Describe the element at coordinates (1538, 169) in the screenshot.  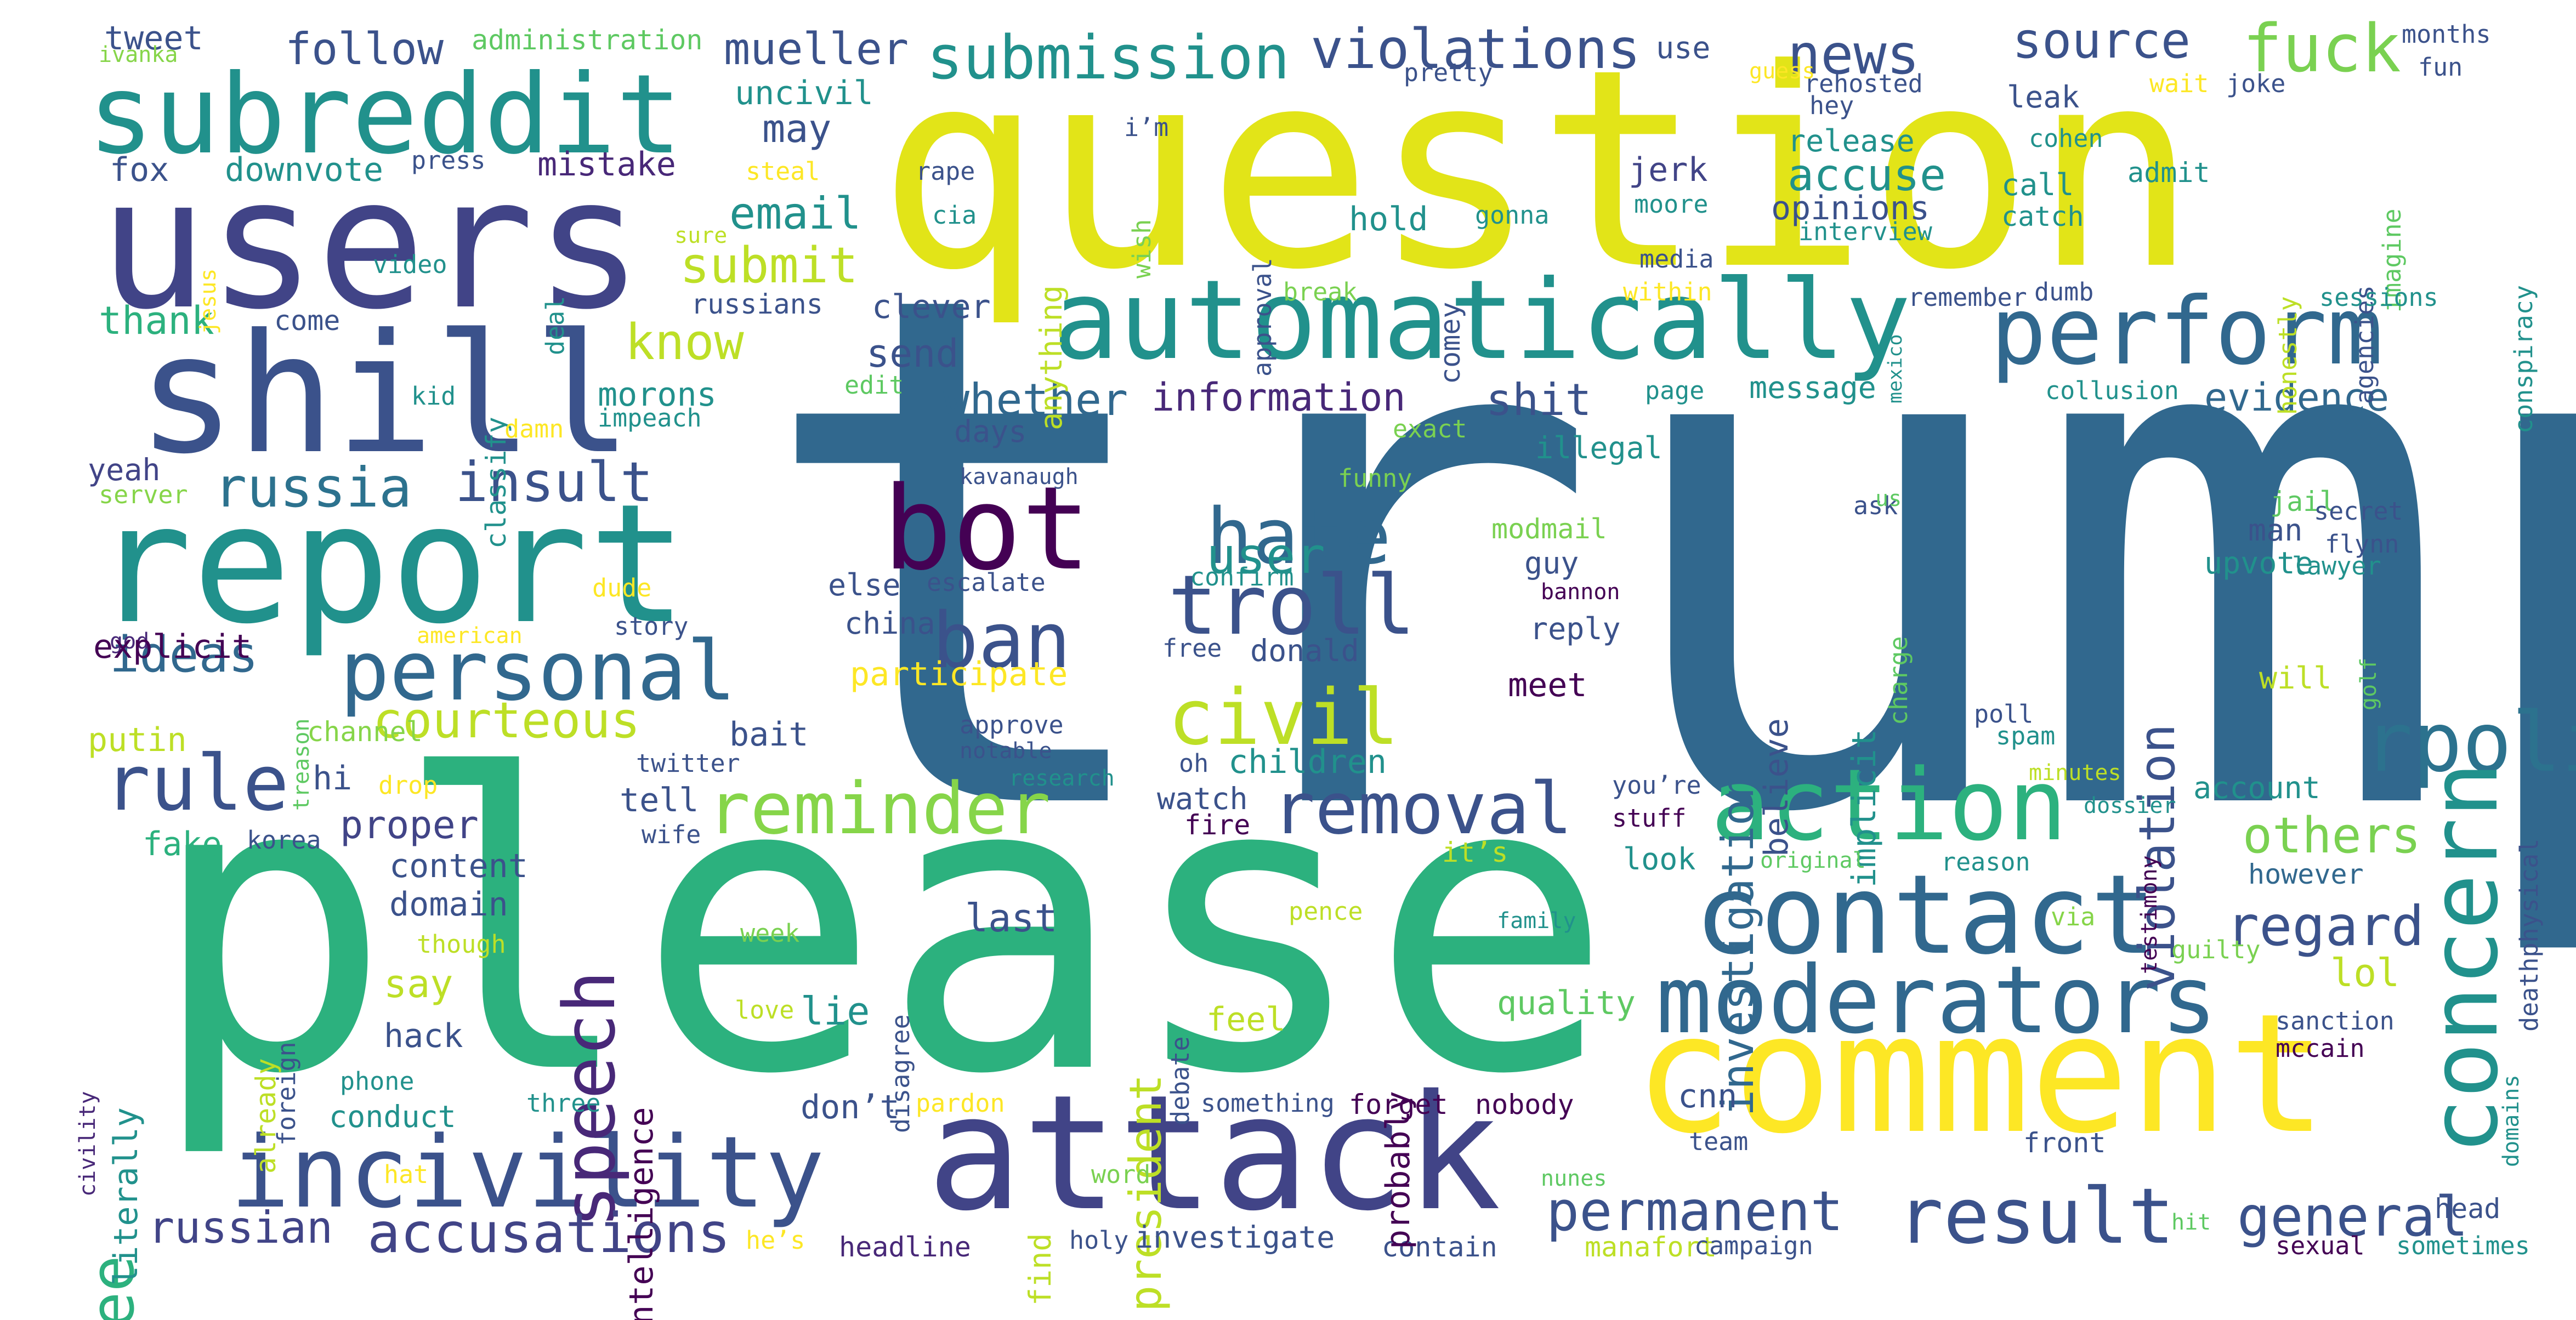
I see `word: question` at that location.